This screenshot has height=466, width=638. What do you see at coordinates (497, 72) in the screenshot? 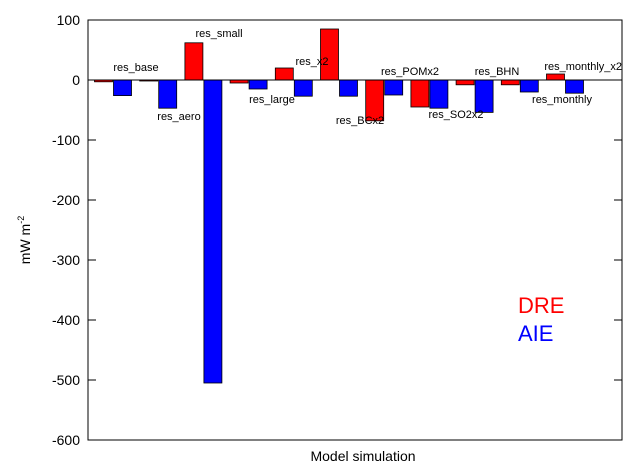
I see `category-label: res_BHN` at bounding box center [497, 72].